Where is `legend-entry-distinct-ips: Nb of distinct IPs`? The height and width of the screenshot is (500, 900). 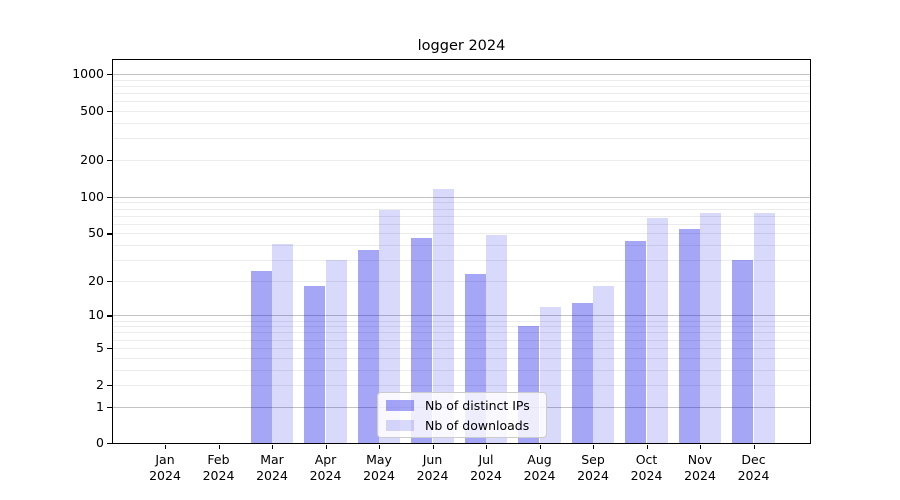 legend-entry-distinct-ips: Nb of distinct IPs is located at coordinates (466, 405).